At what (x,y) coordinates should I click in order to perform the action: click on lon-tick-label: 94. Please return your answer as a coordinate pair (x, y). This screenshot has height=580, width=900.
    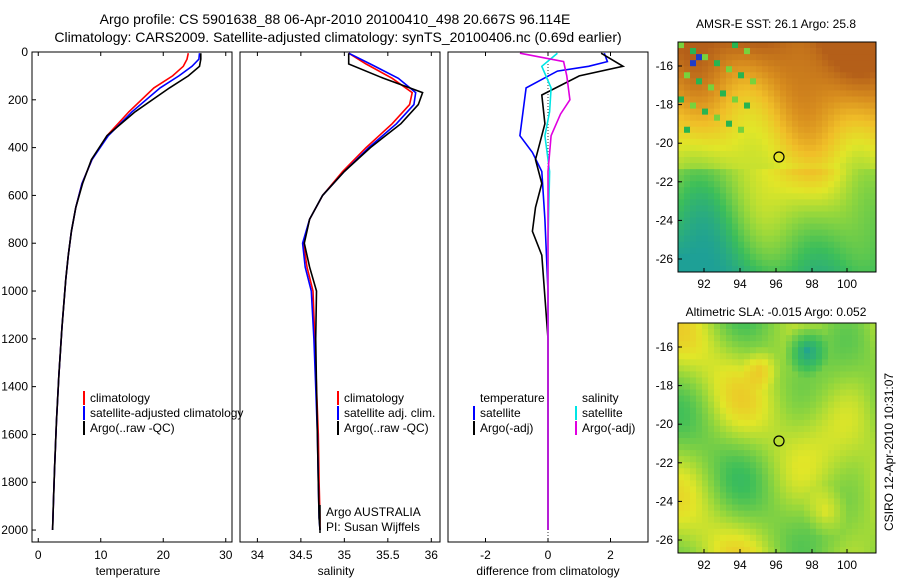
    Looking at the image, I should click on (740, 284).